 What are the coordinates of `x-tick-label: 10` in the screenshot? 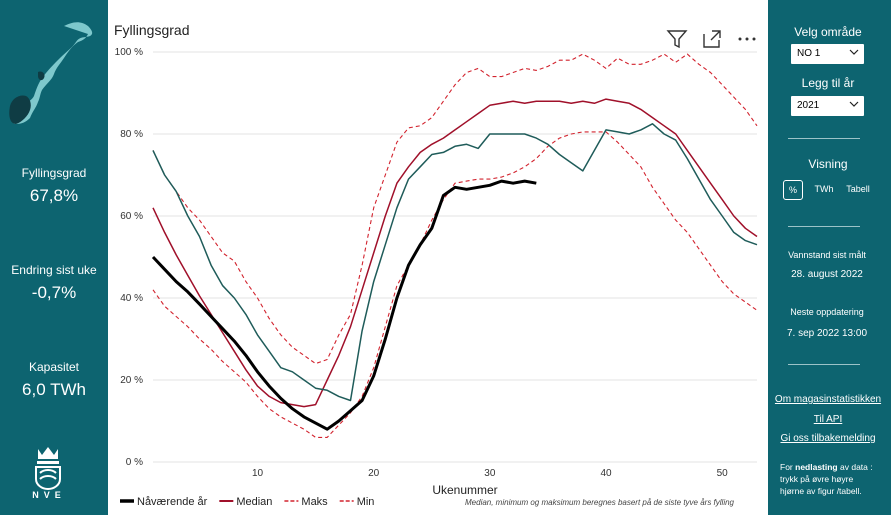 It's located at (258, 473).